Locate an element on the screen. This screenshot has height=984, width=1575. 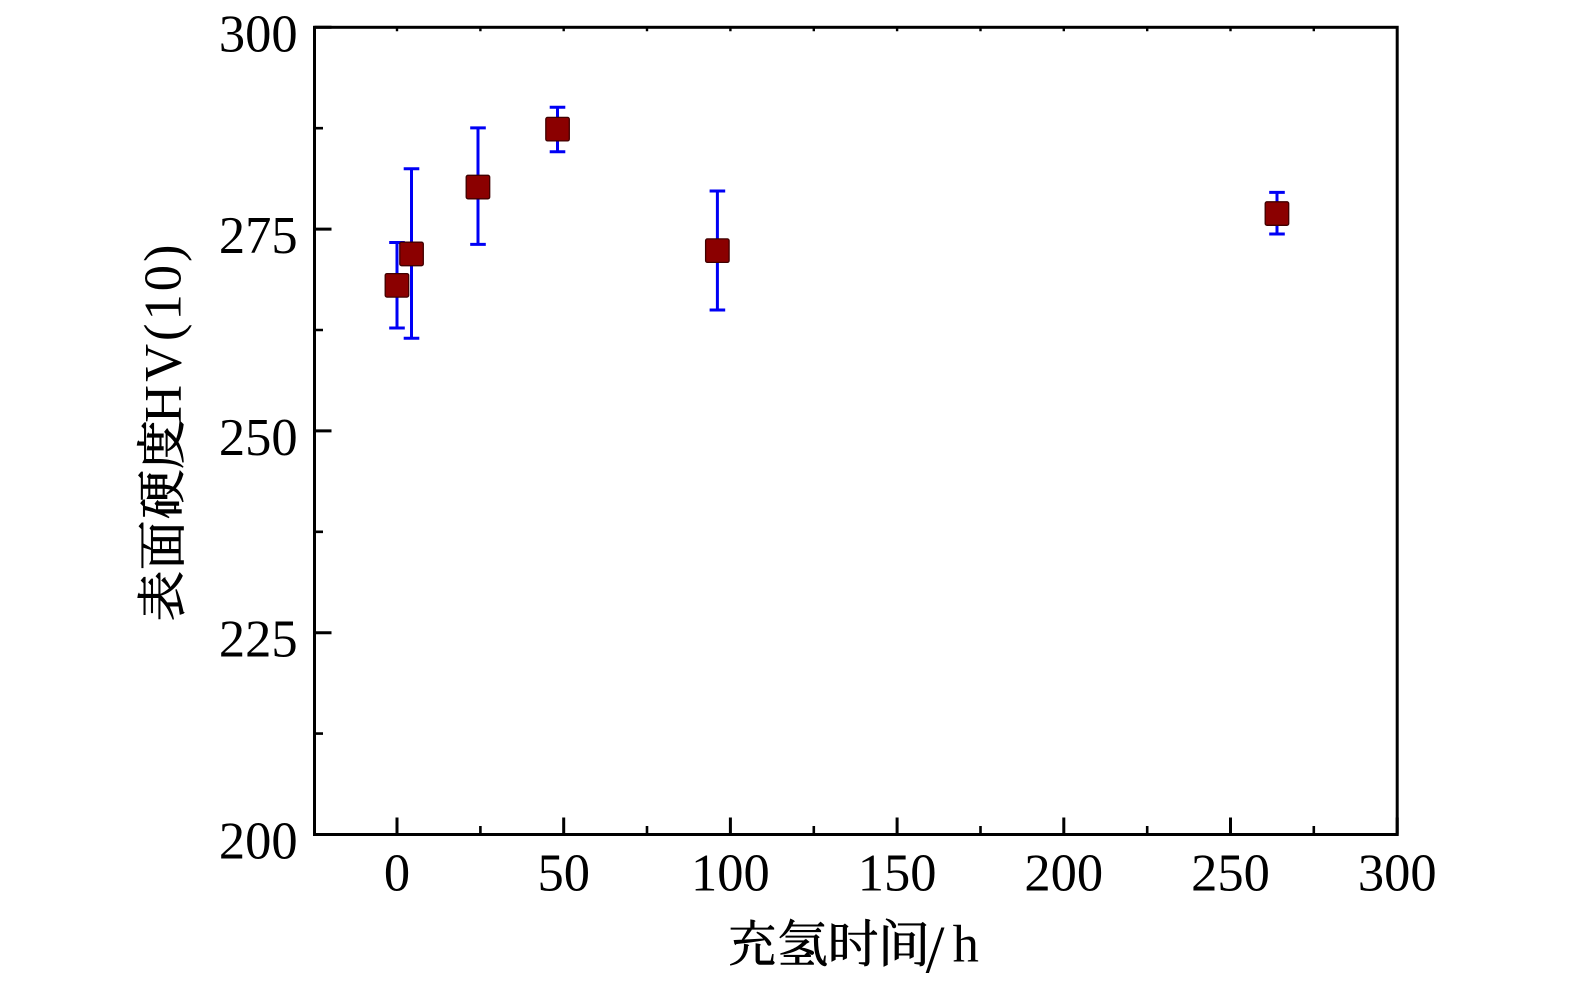
svg-text: 225 is located at coordinates (258, 640).